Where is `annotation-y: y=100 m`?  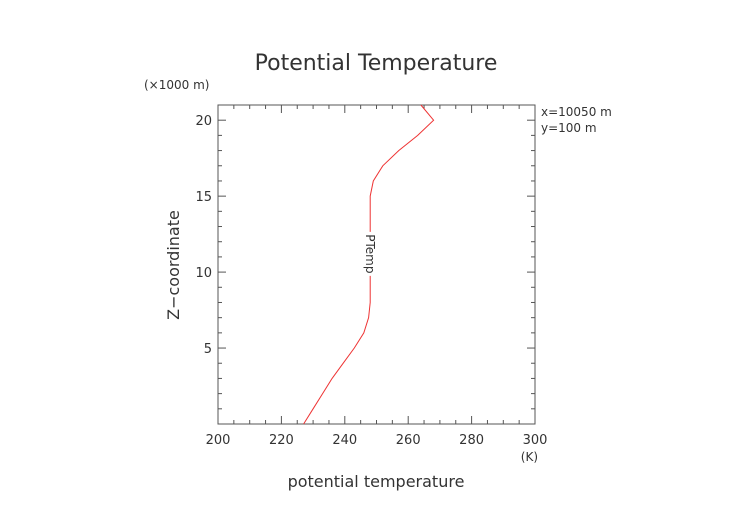
annotation-y: y=100 m is located at coordinates (569, 128).